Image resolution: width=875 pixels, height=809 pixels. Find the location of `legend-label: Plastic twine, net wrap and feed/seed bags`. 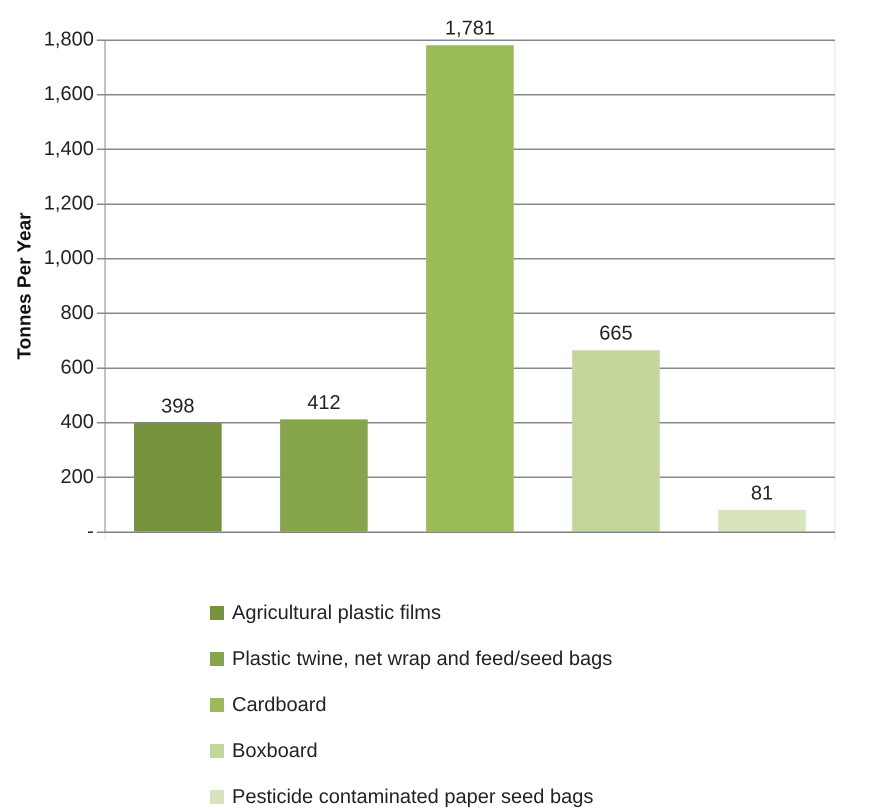

legend-label: Plastic twine, net wrap and feed/seed bags is located at coordinates (422, 659).